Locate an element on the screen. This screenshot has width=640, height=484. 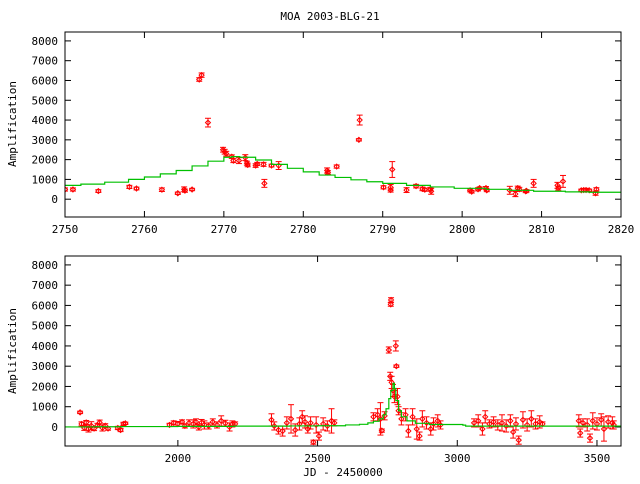
x-tick-label: 2760 is located at coordinates (144, 229).